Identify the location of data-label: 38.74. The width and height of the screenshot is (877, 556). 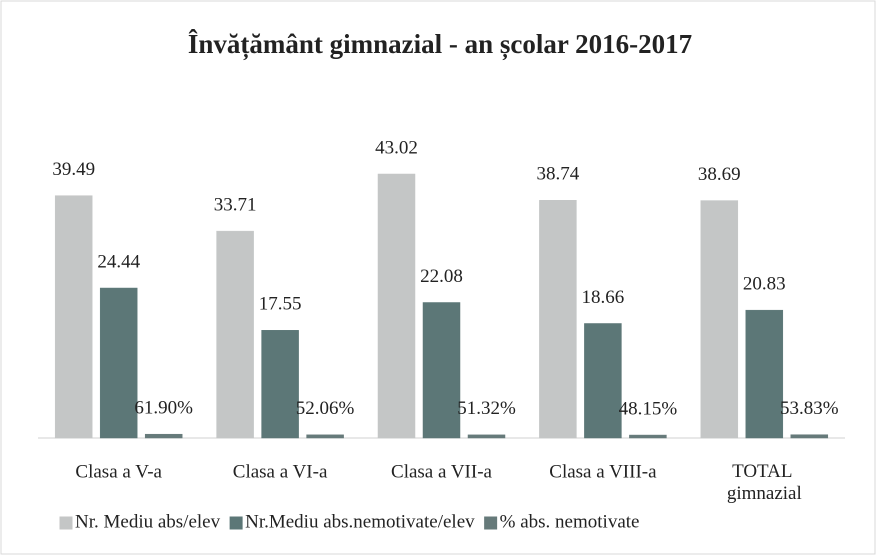
(558, 174).